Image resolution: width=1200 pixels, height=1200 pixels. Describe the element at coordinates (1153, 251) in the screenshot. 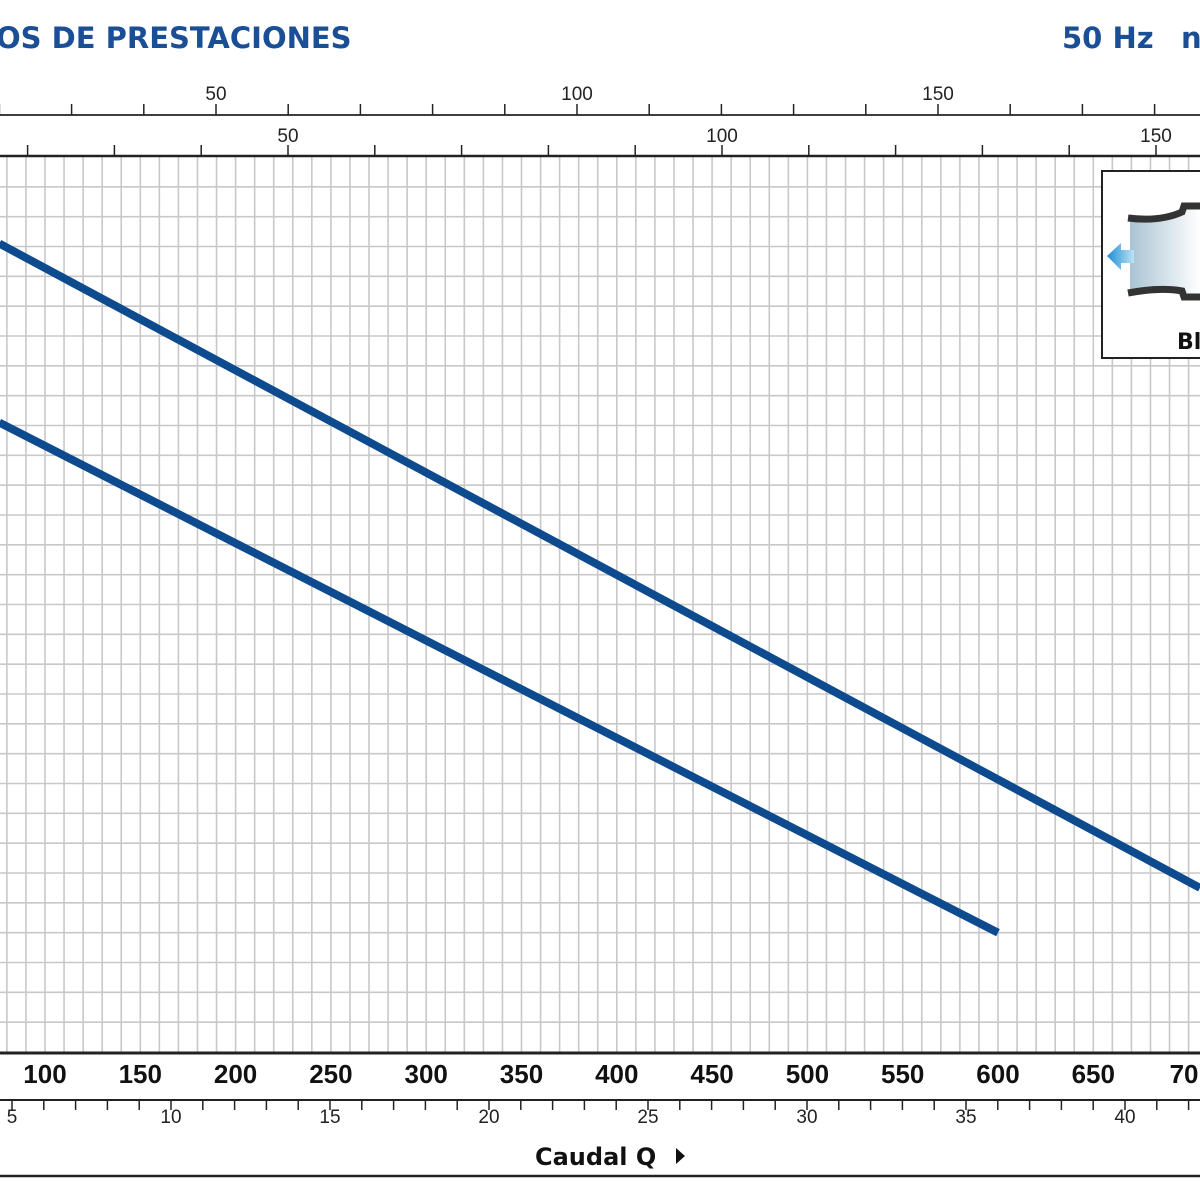

I see `pump-outlet-icon` at that location.